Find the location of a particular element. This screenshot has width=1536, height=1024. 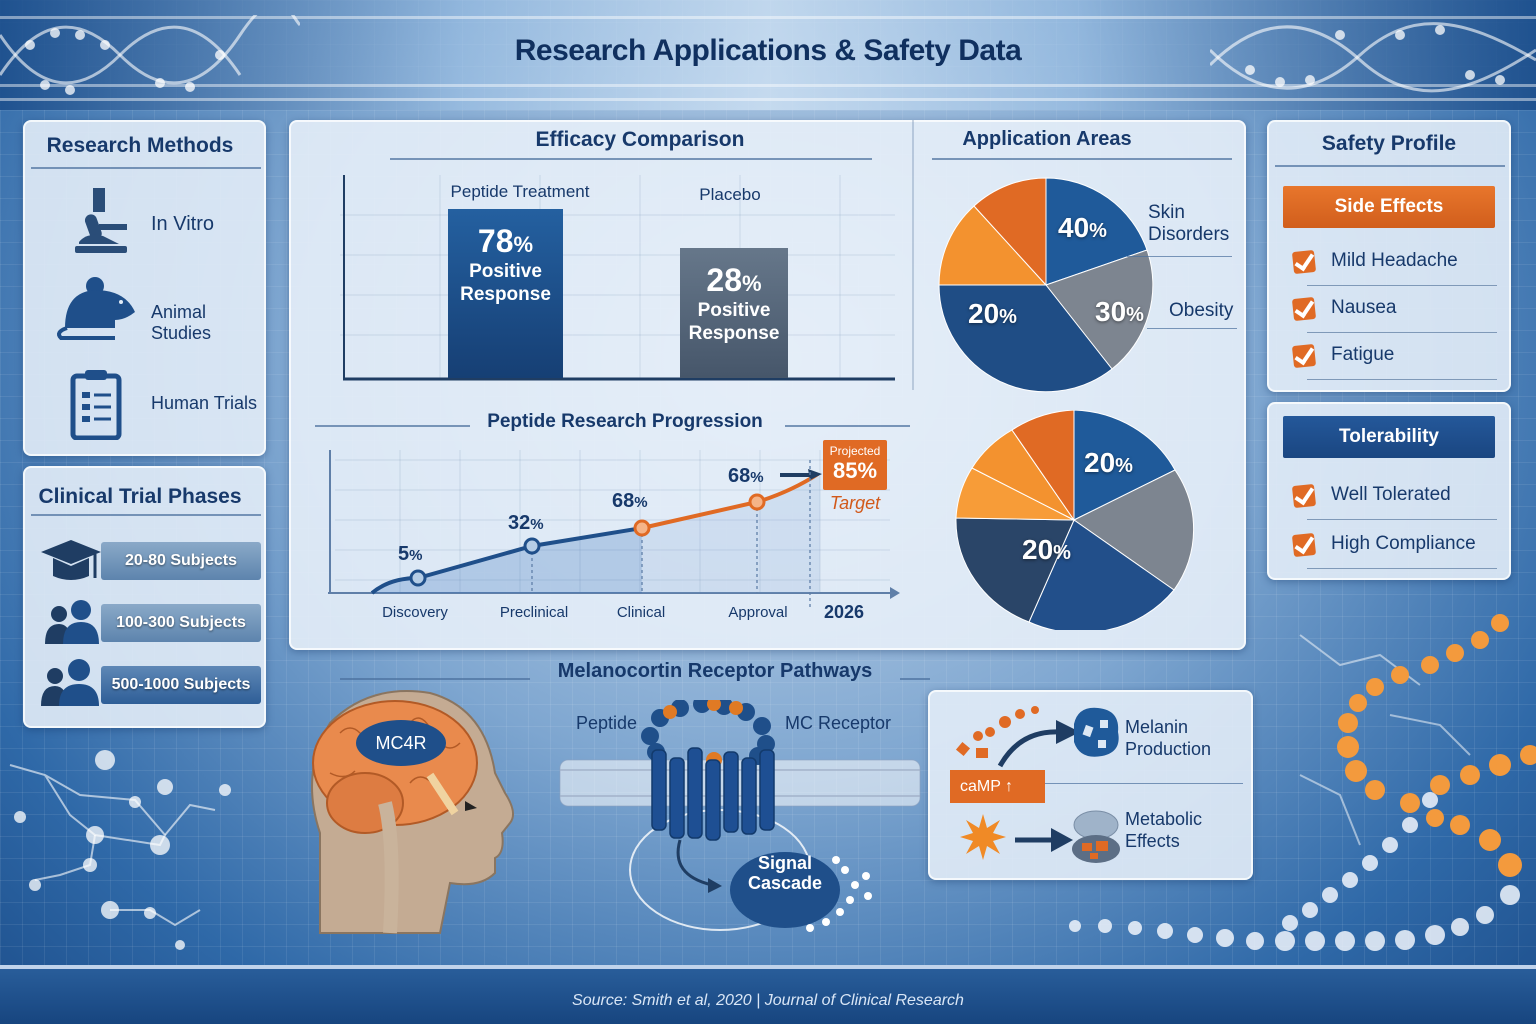

mc-receptor-label: MC Receptor is located at coordinates (838, 723).